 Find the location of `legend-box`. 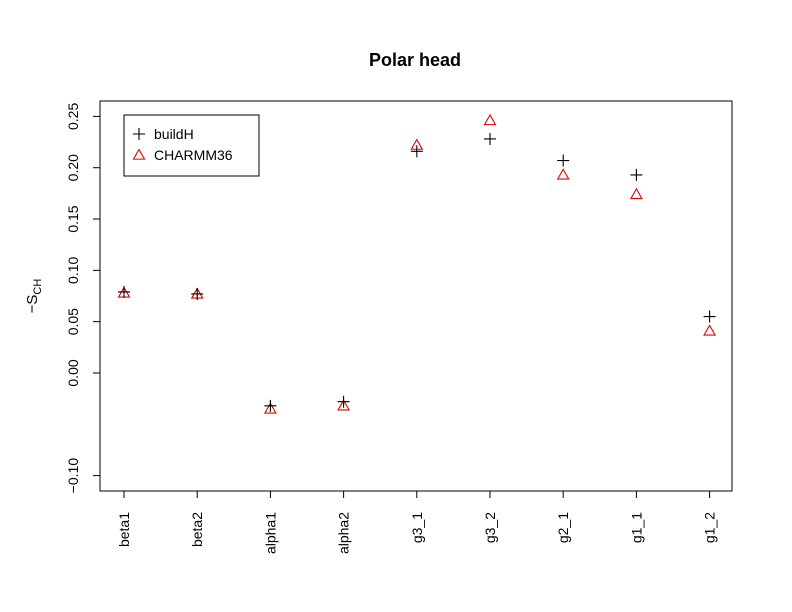

legend-box is located at coordinates (191, 145).